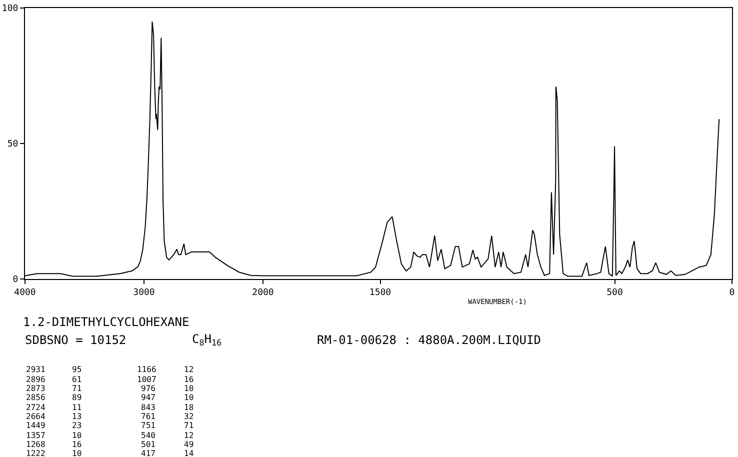  Describe the element at coordinates (429, 340) in the screenshot. I see `text: RM-01-00628 : 4880A.200M.LIQUID` at that location.